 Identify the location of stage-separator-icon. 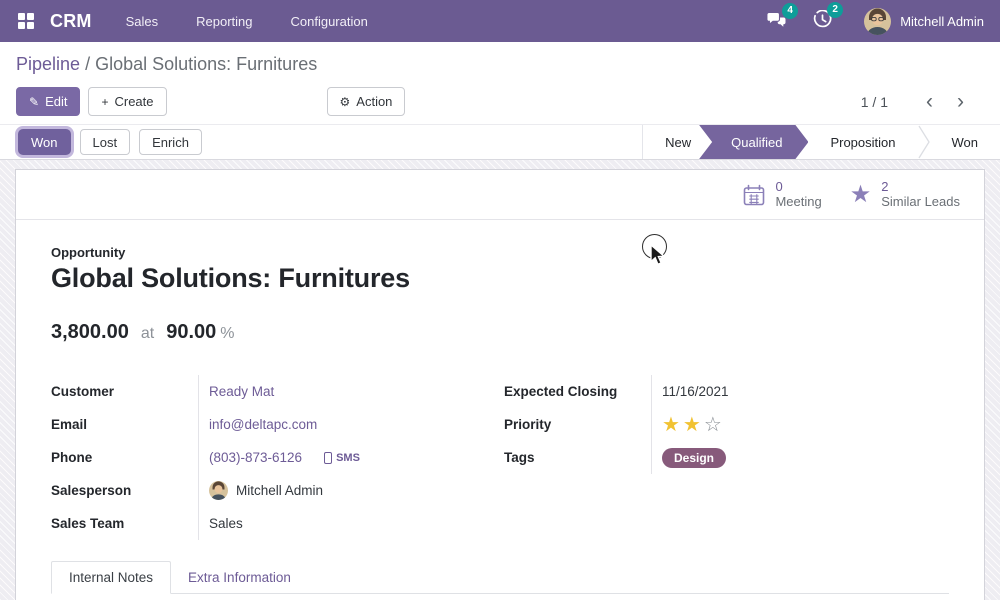
(923, 142).